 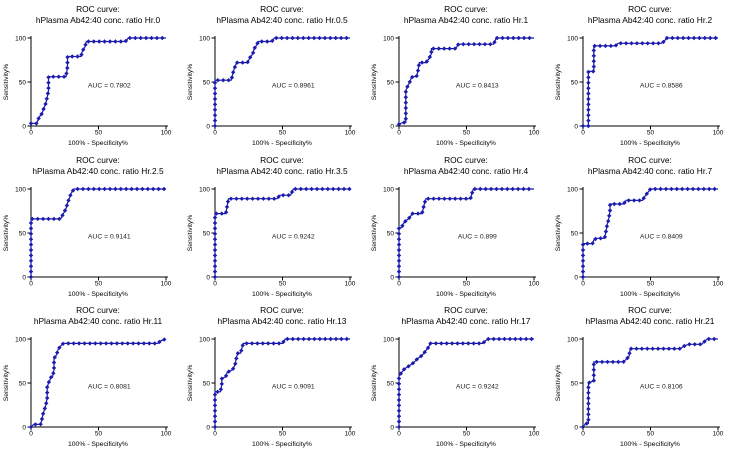 I want to click on x-tick-label: 0, so click(x=583, y=132).